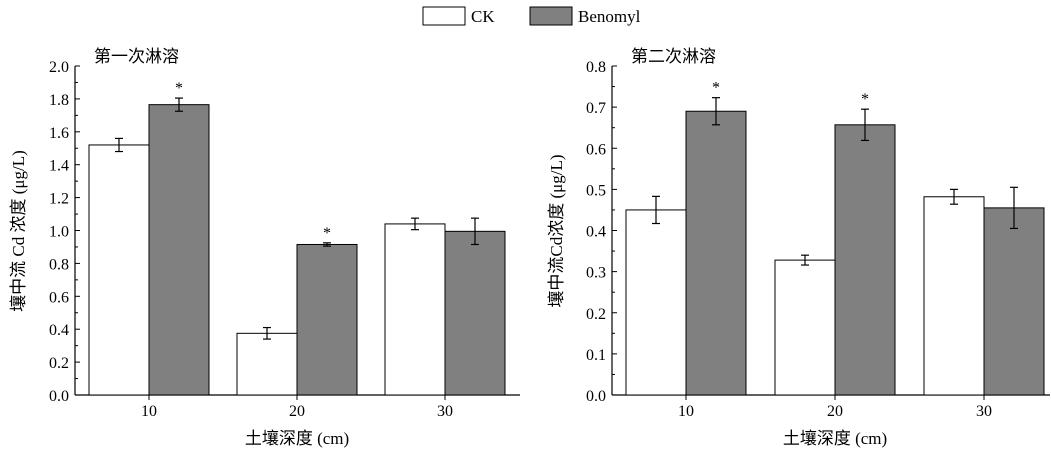  Describe the element at coordinates (596, 273) in the screenshot. I see `y-tick-label: 0.3` at that location.